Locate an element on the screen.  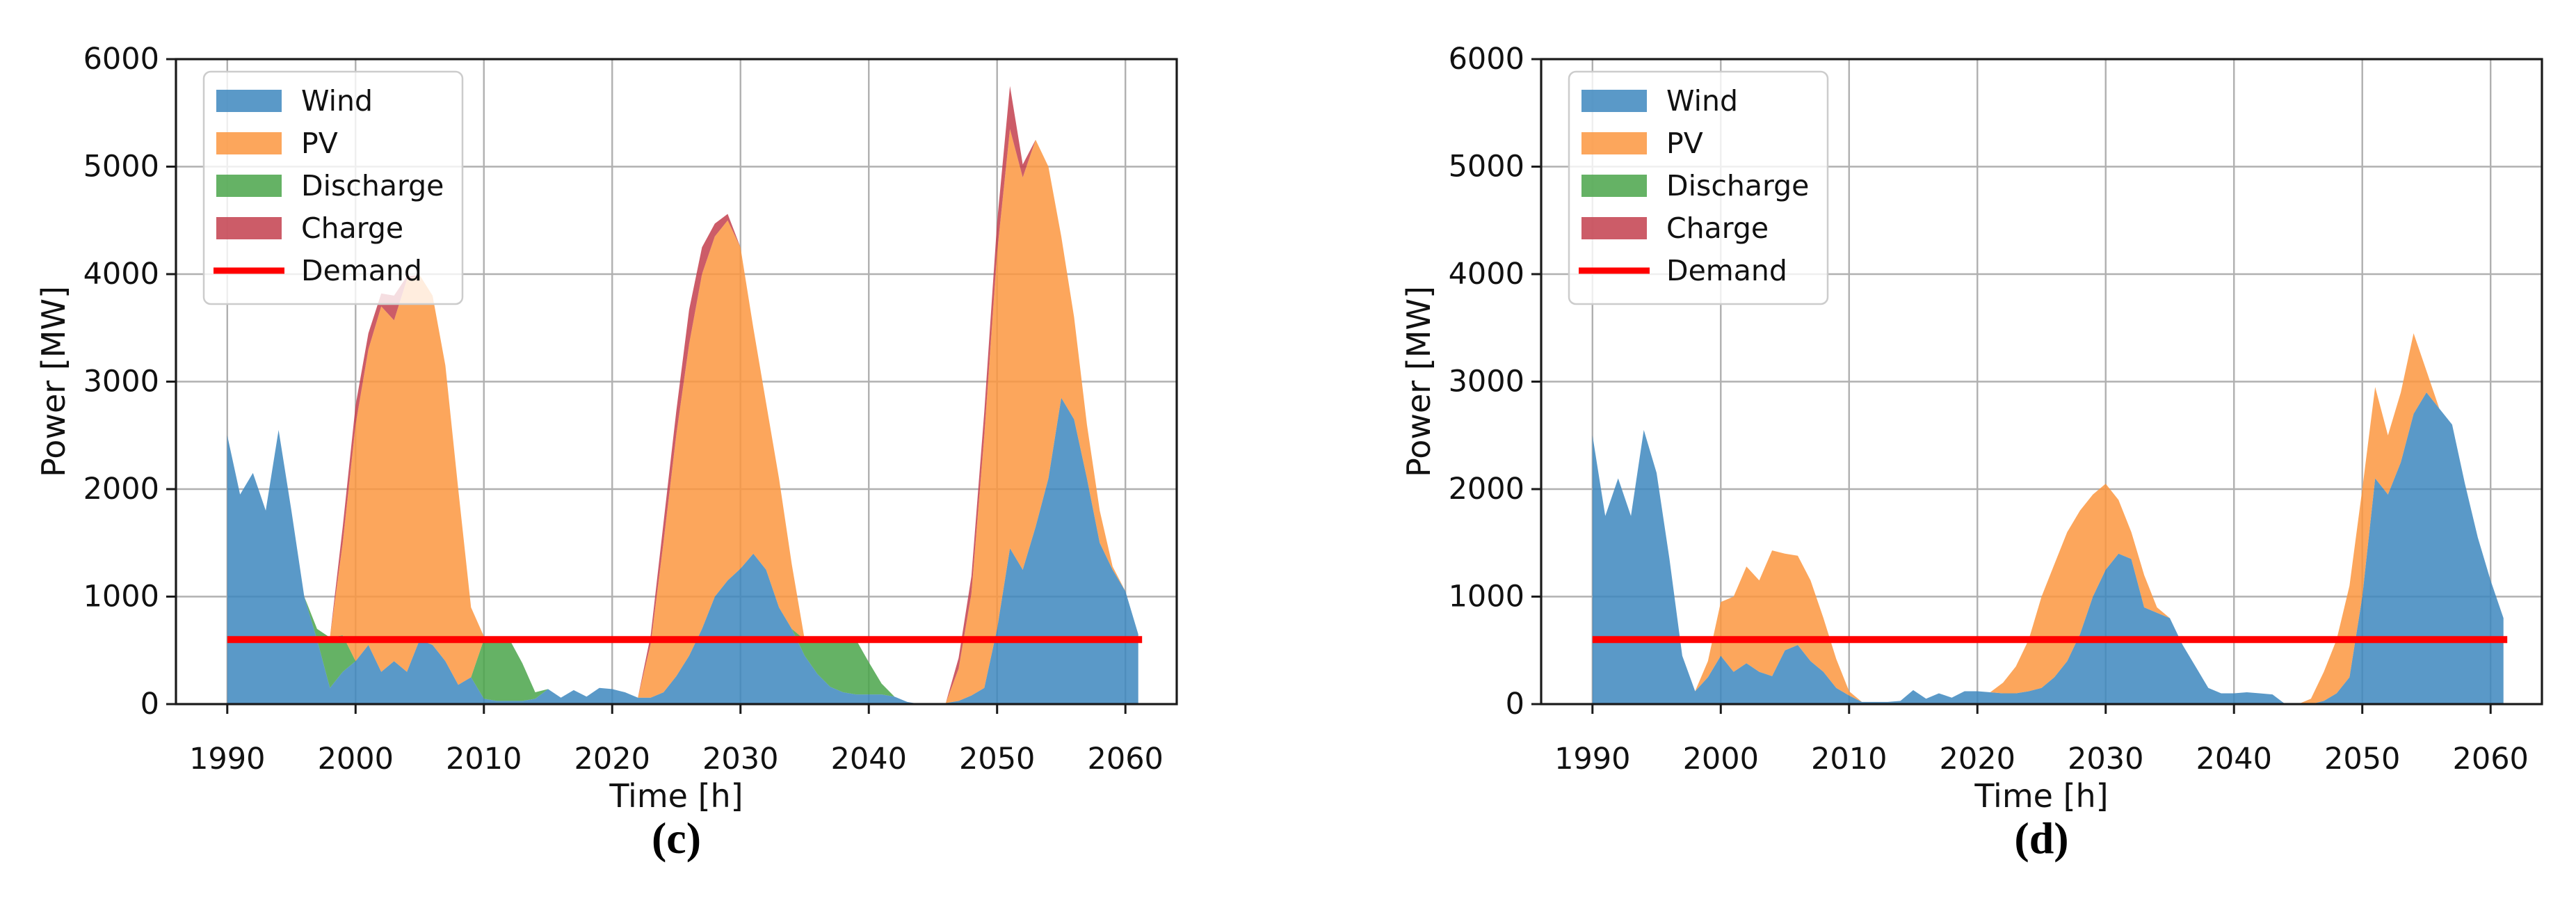
area-pv is located at coordinates (2048, 518).